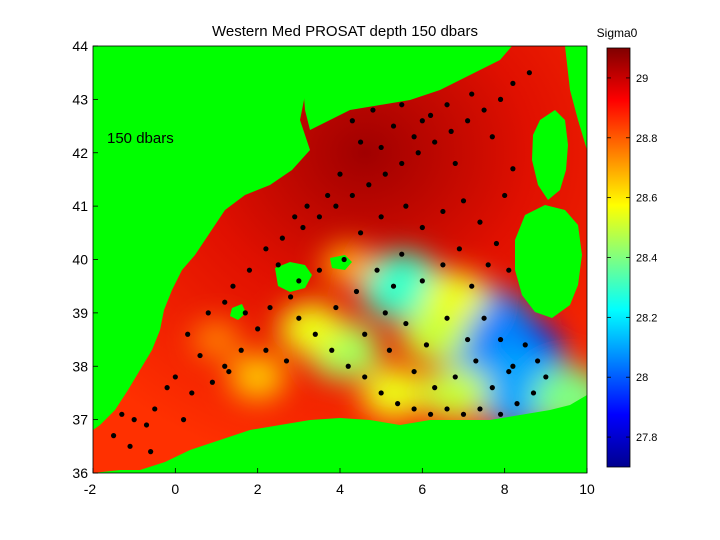 The width and height of the screenshot is (720, 540). Describe the element at coordinates (646, 259) in the screenshot. I see `colorbar-tick-label: 28.4` at that location.